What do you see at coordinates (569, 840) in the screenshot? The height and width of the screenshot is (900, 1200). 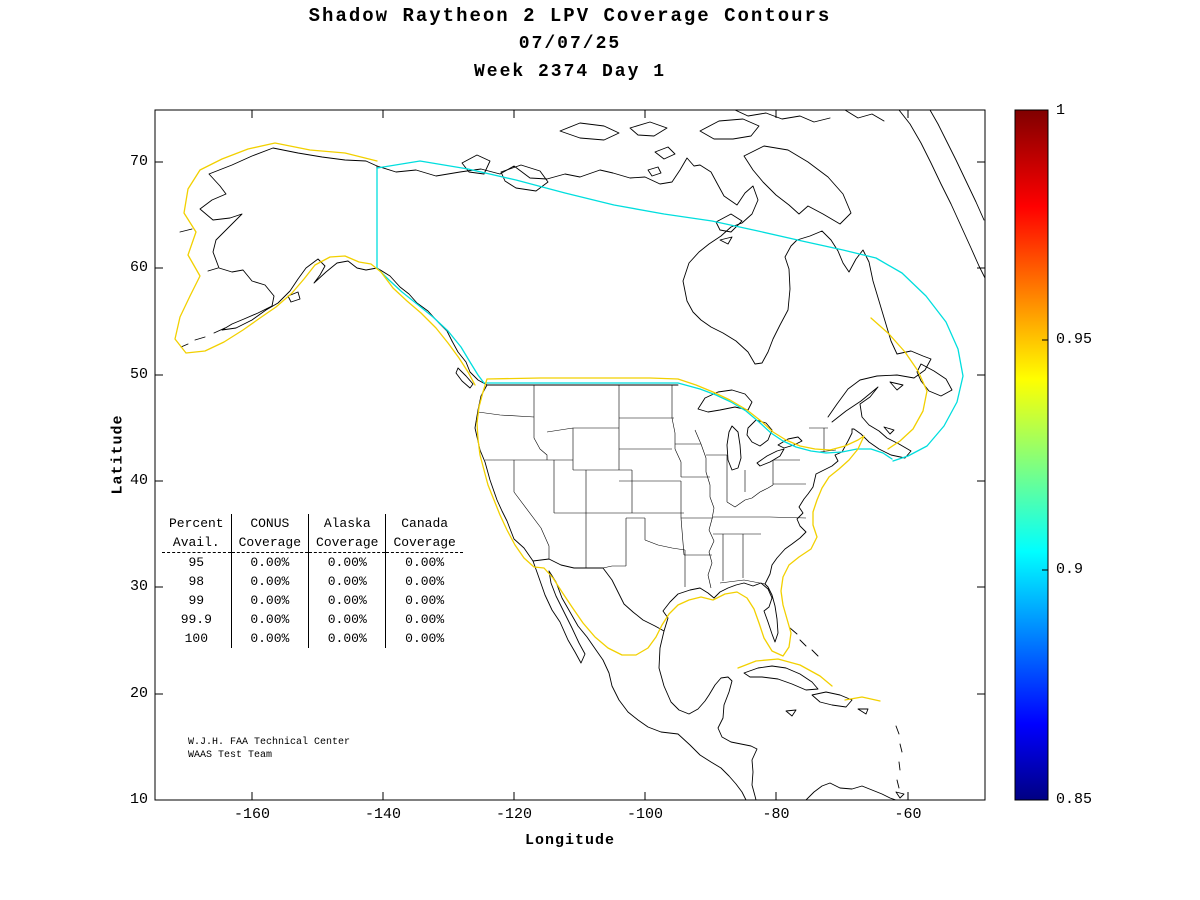 I see `x-axis-label: Longitude` at bounding box center [569, 840].